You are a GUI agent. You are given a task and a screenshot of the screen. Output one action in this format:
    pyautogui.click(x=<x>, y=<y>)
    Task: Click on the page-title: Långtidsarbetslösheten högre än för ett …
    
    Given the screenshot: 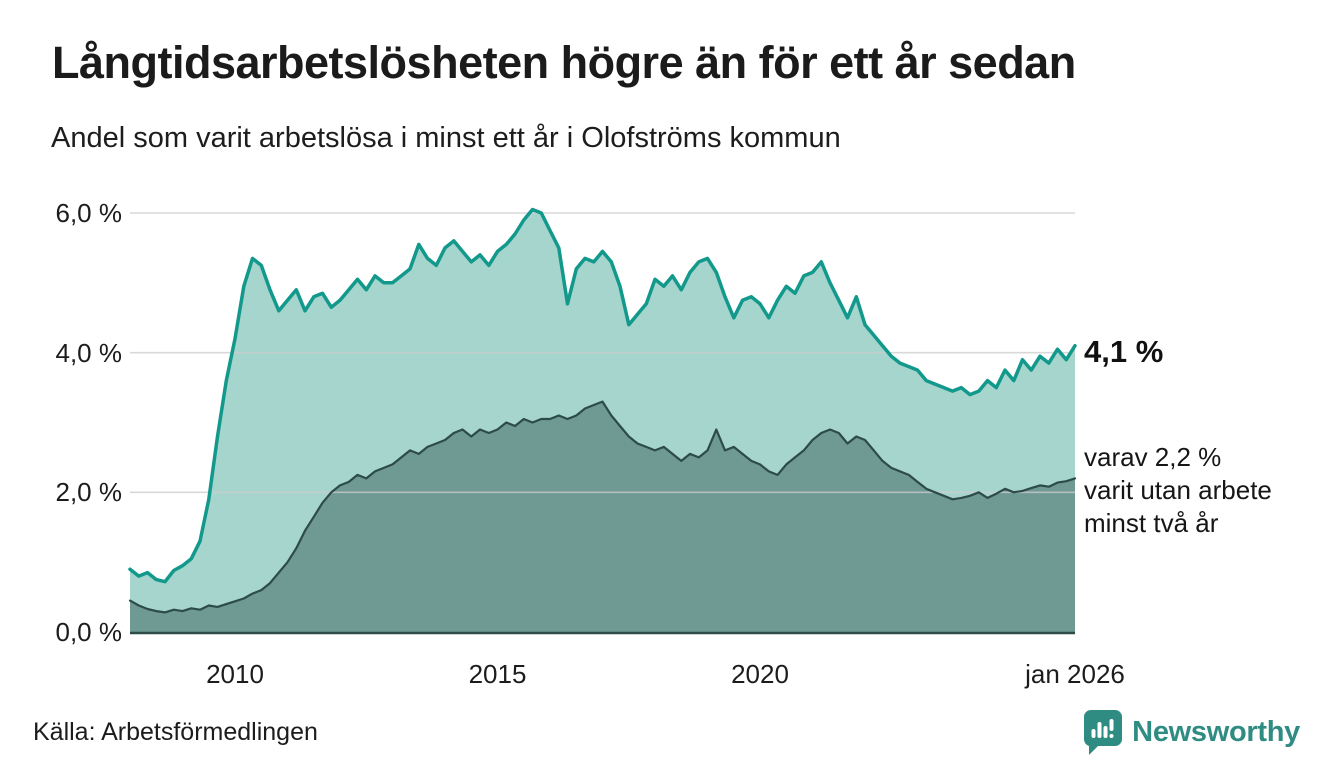 What is the action you would take?
    pyautogui.click(x=564, y=62)
    